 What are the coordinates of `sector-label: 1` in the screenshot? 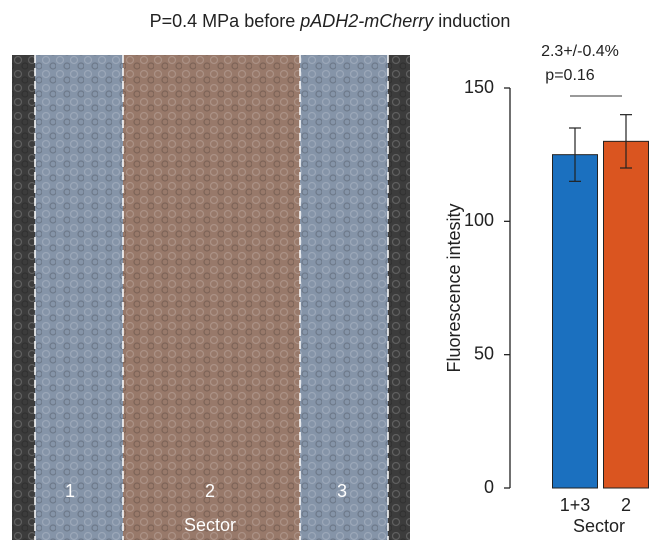 It's located at (70, 491).